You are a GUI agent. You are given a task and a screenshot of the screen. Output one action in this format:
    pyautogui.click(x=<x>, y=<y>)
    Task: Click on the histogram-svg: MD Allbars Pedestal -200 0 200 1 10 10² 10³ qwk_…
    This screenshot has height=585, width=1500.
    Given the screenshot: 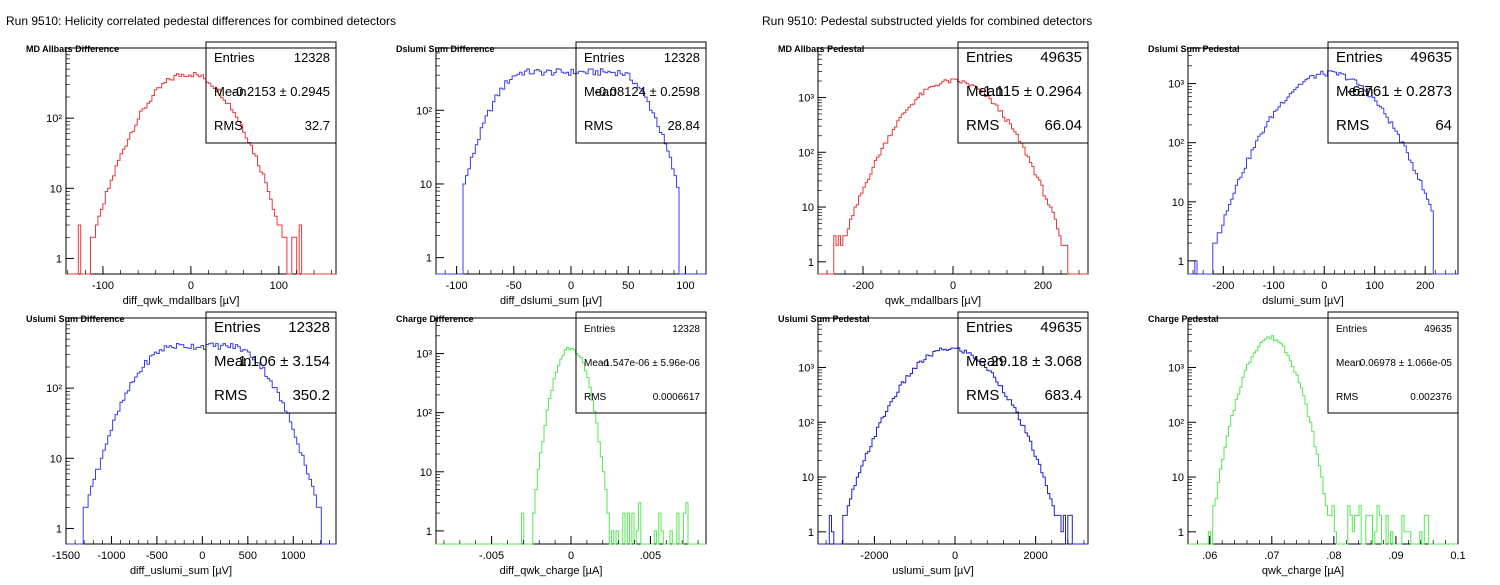 What is the action you would take?
    pyautogui.click(x=933, y=174)
    